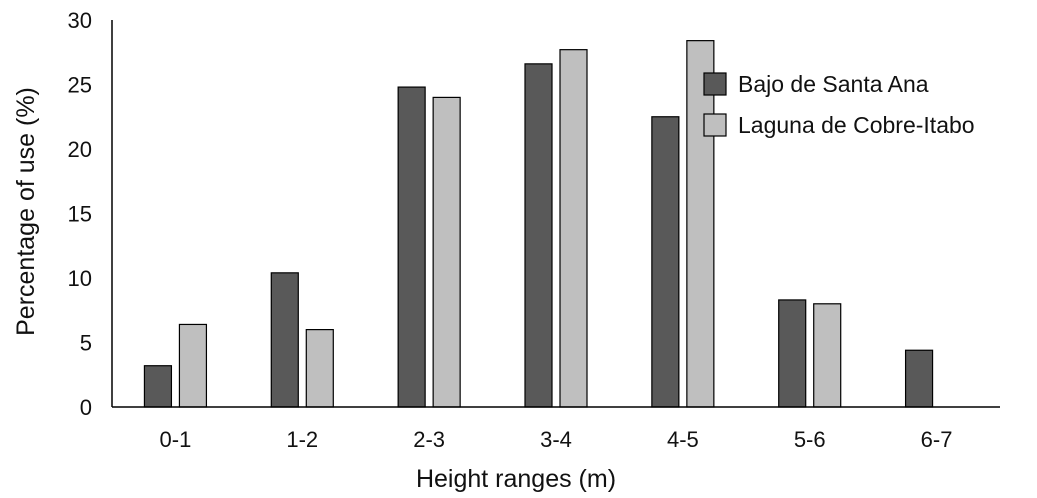 The image size is (1037, 498). I want to click on y-tick-label: 5, so click(86, 343).